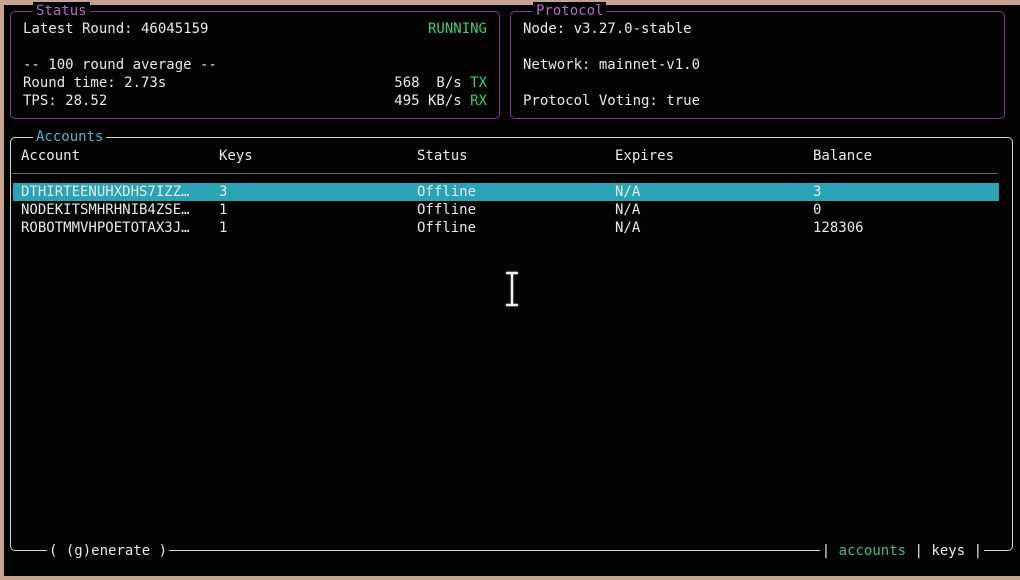  Describe the element at coordinates (61, 11) in the screenshot. I see `status-panel-title: Status` at that location.